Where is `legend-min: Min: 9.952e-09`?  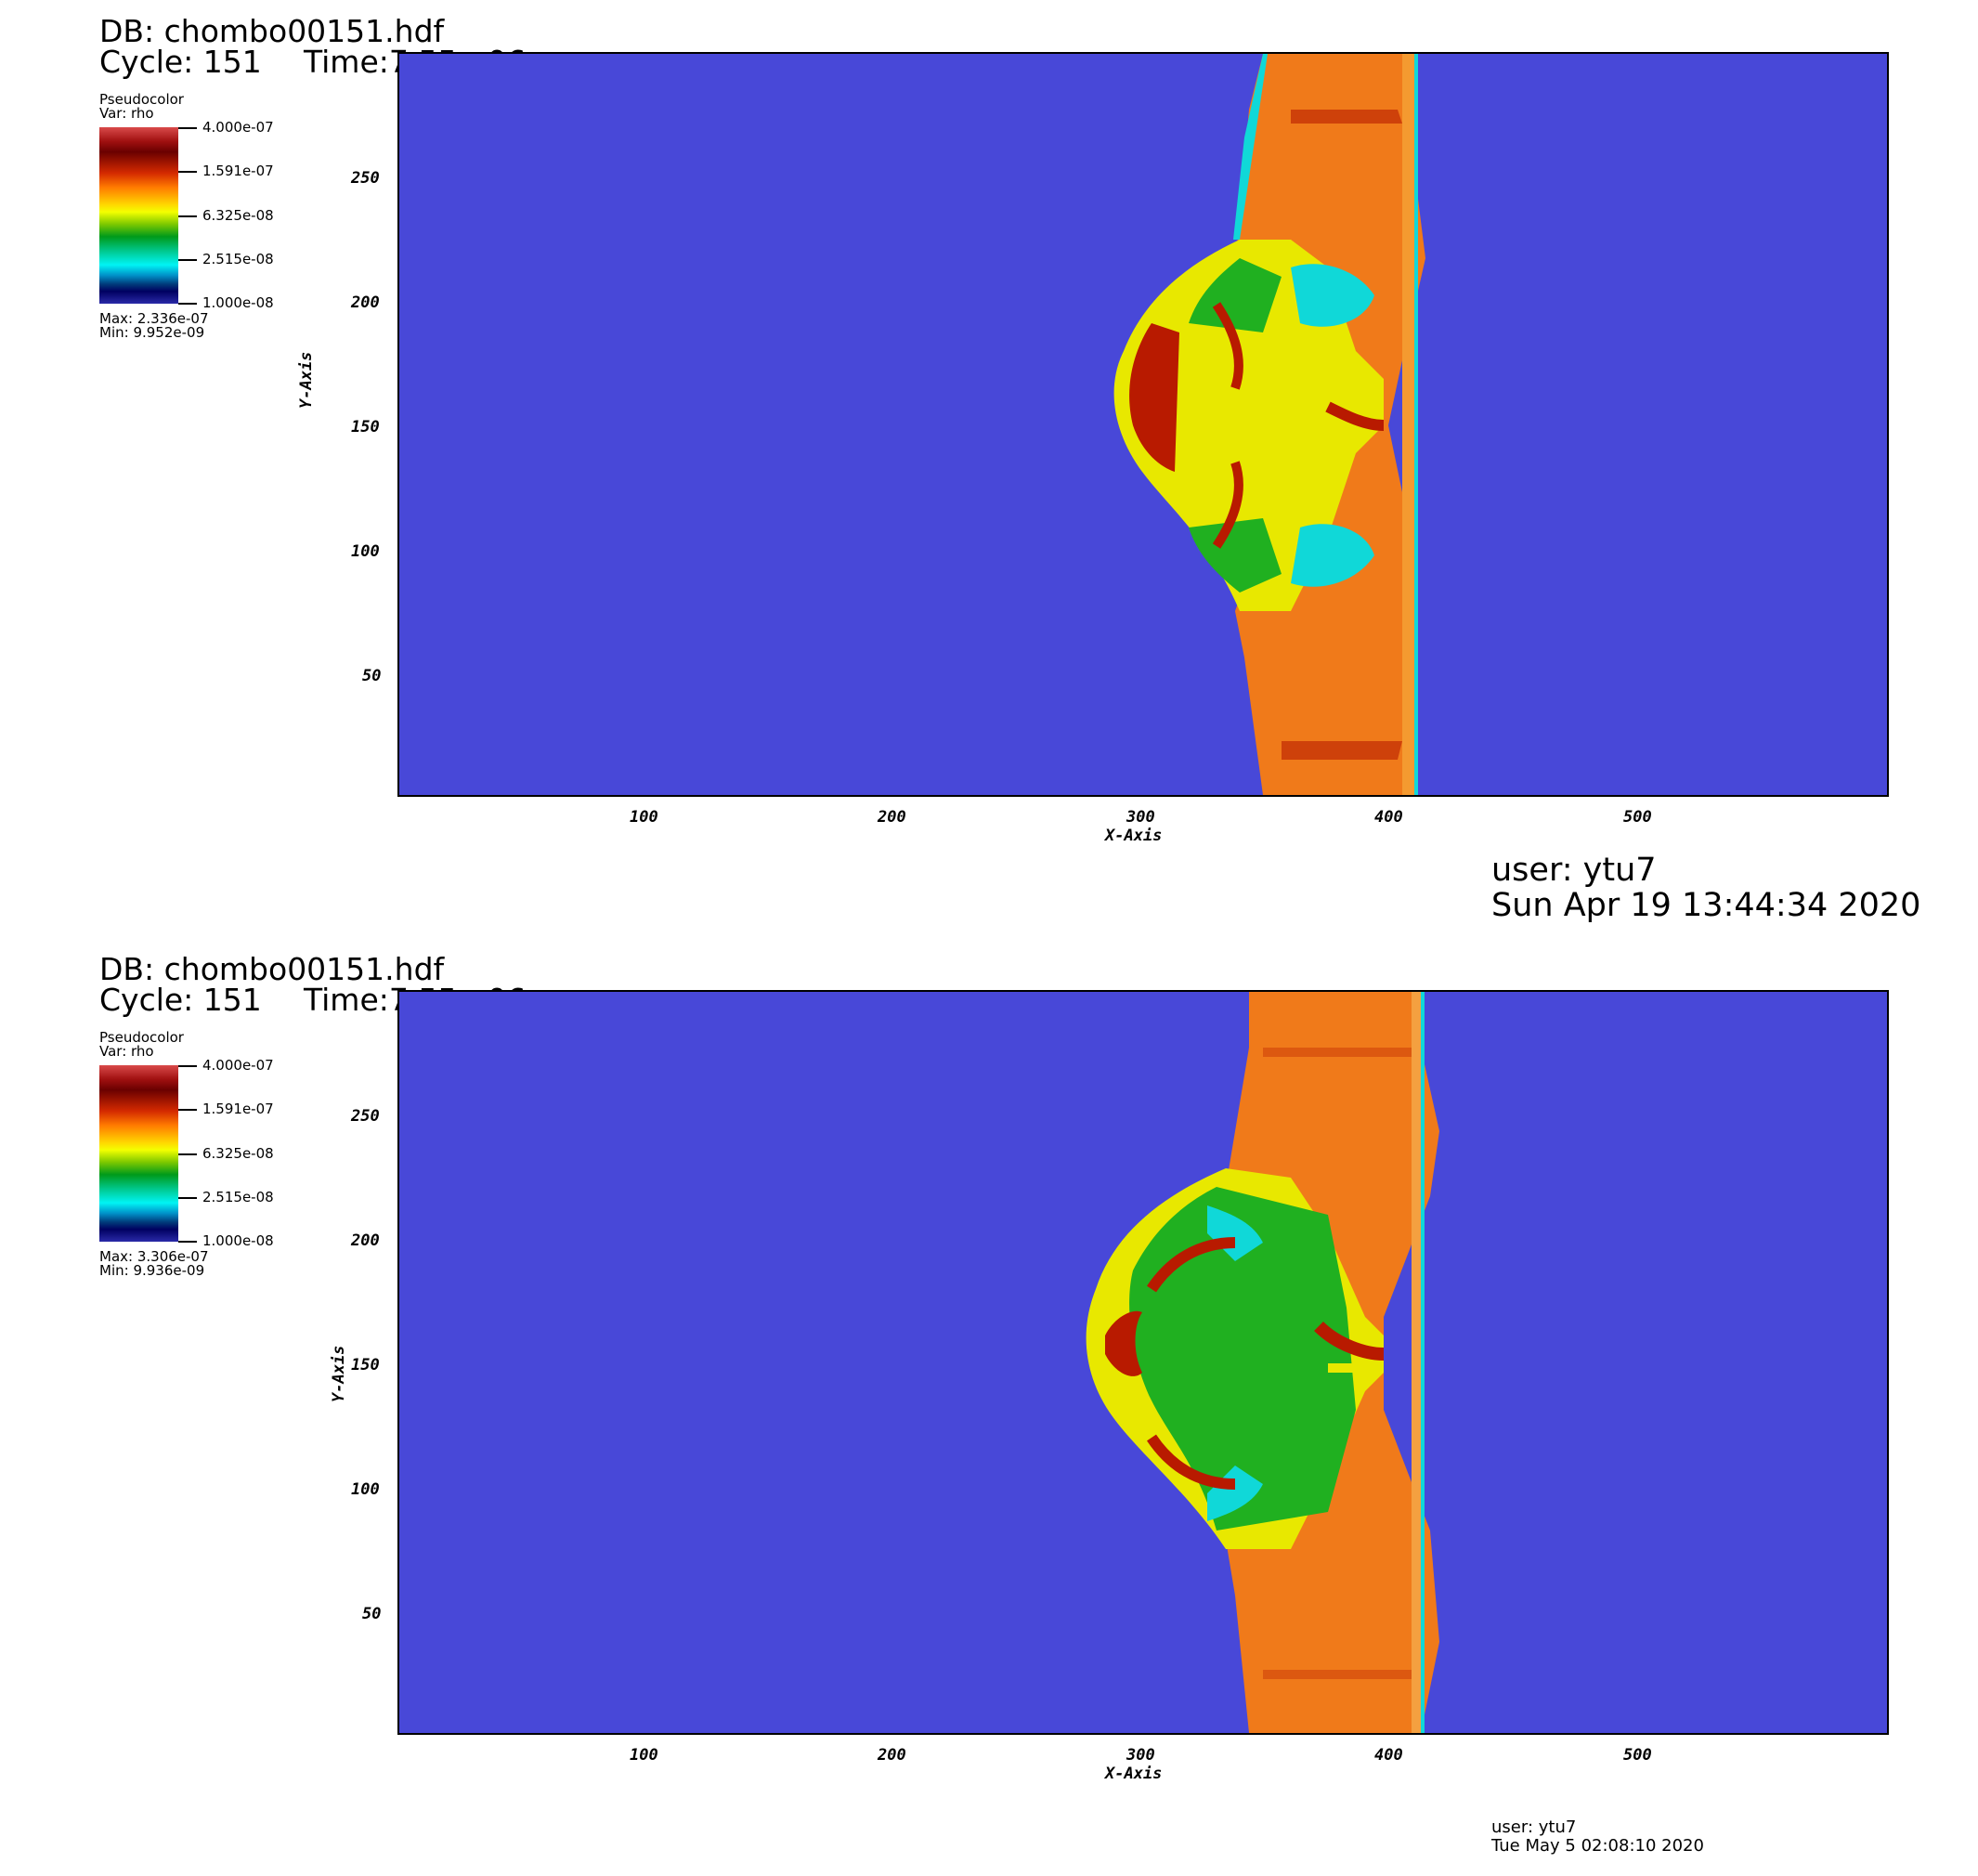 legend-min: Min: 9.952e-09 is located at coordinates (152, 332).